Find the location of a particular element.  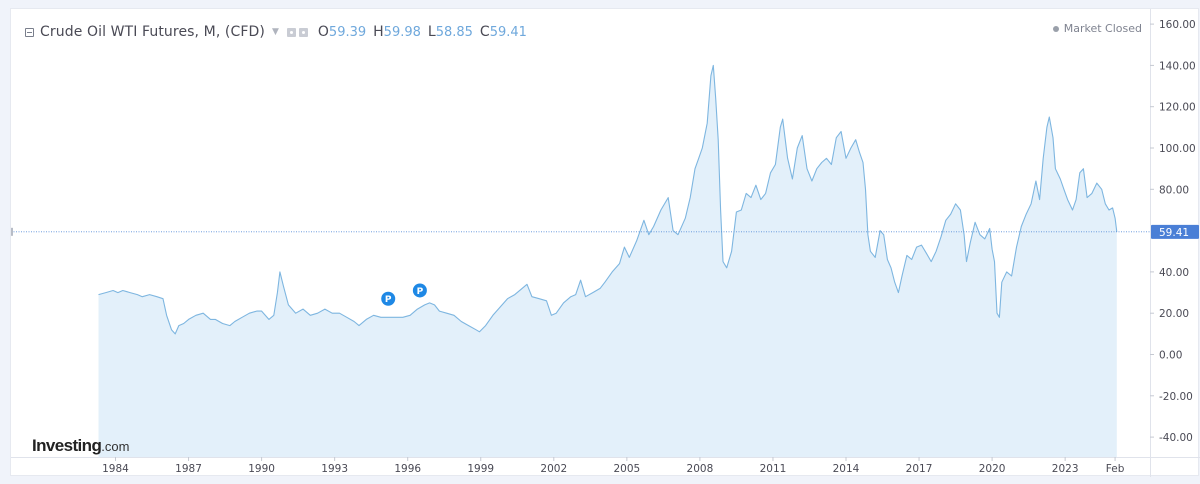

low-label: L is located at coordinates (431, 32).